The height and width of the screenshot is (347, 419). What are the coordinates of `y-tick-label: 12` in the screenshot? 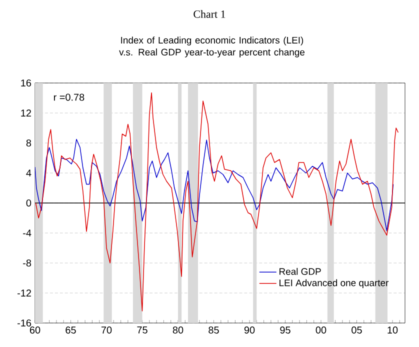 It's located at (26, 113).